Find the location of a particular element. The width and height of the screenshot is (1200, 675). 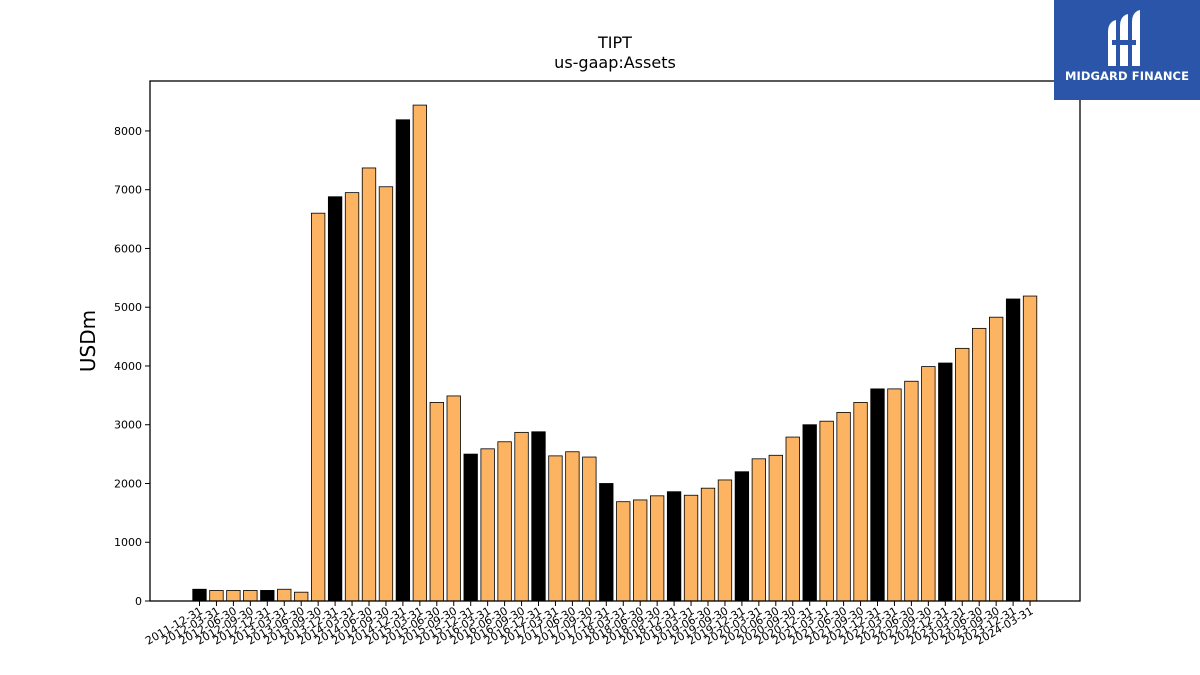

y-tick-label: 2000 is located at coordinates (128, 483).